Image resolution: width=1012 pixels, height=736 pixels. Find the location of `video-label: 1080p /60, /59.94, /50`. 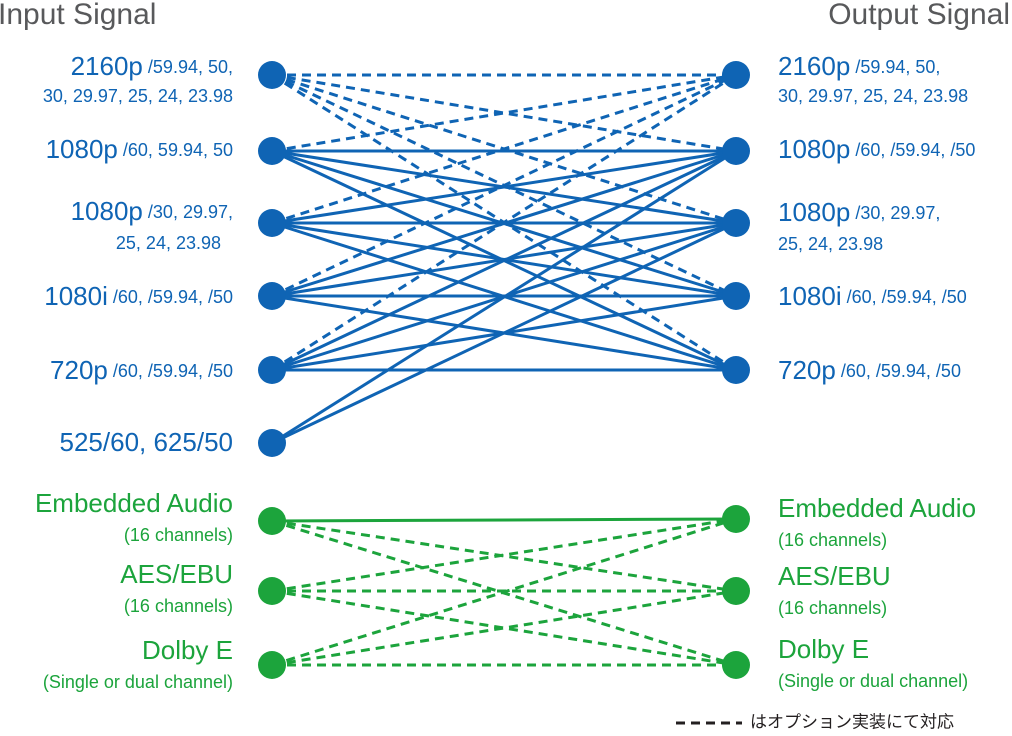

video-label: 1080p /60, /59.94, /50 is located at coordinates (876, 149).